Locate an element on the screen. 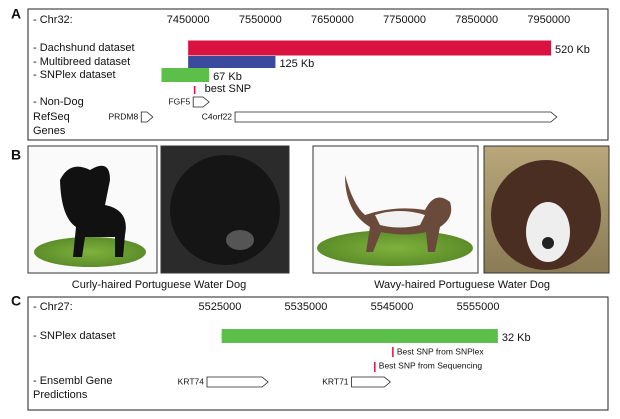 This screenshot has width=620, height=419. gene-track-label: - Ensembl Gene is located at coordinates (72, 381).